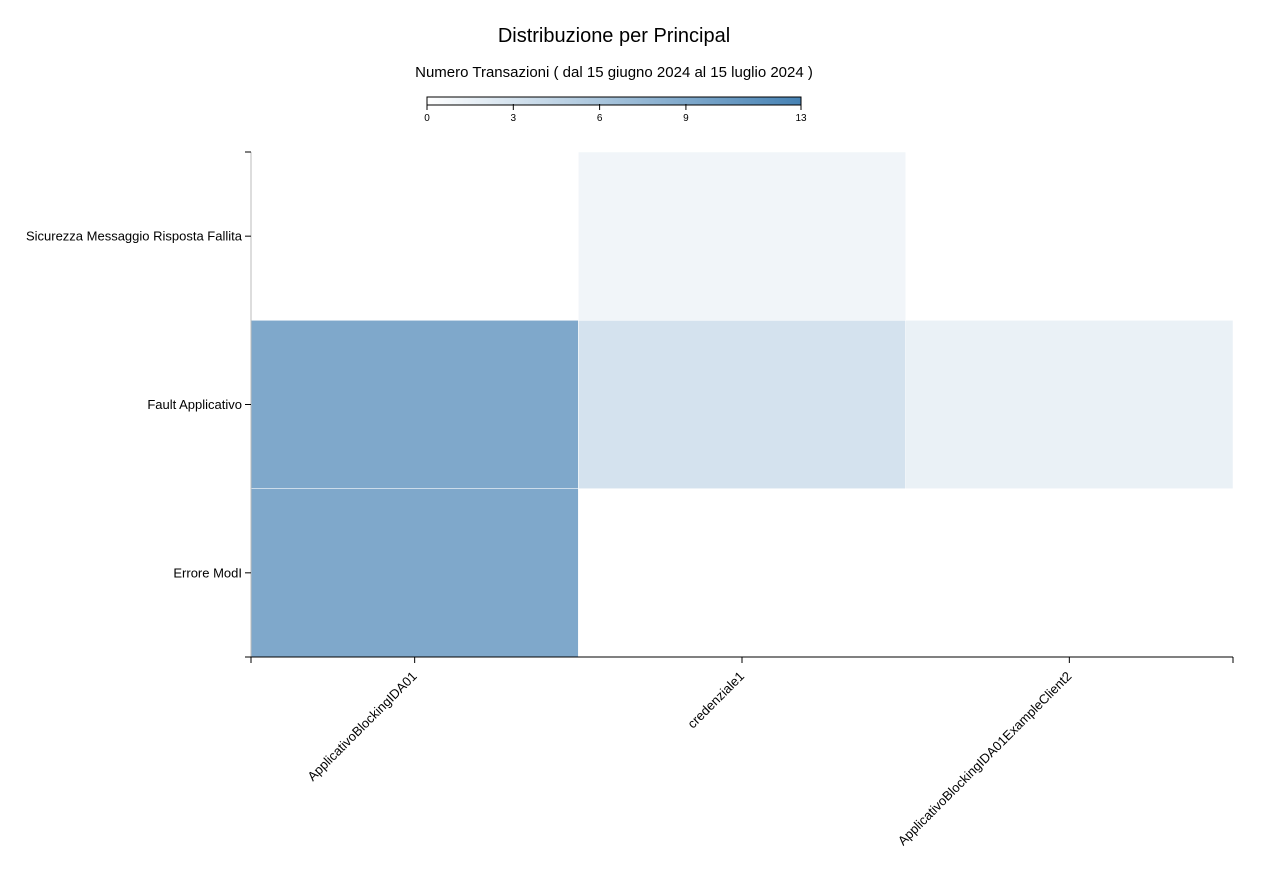  I want to click on legend-tick-label: 9, so click(686, 118).